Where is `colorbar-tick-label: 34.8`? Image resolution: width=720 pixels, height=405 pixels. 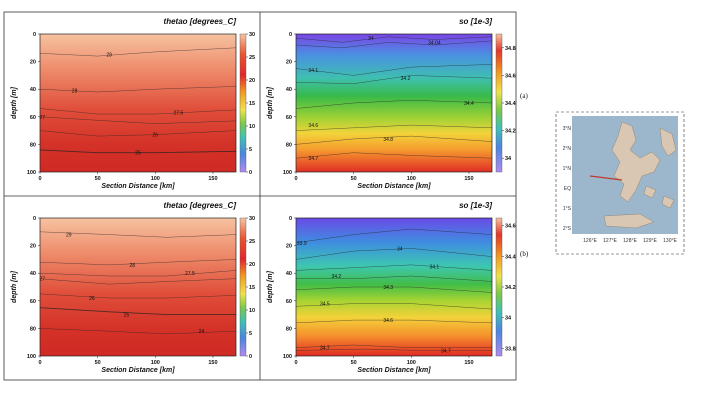
colorbar-tick-label: 34.8 is located at coordinates (510, 49).